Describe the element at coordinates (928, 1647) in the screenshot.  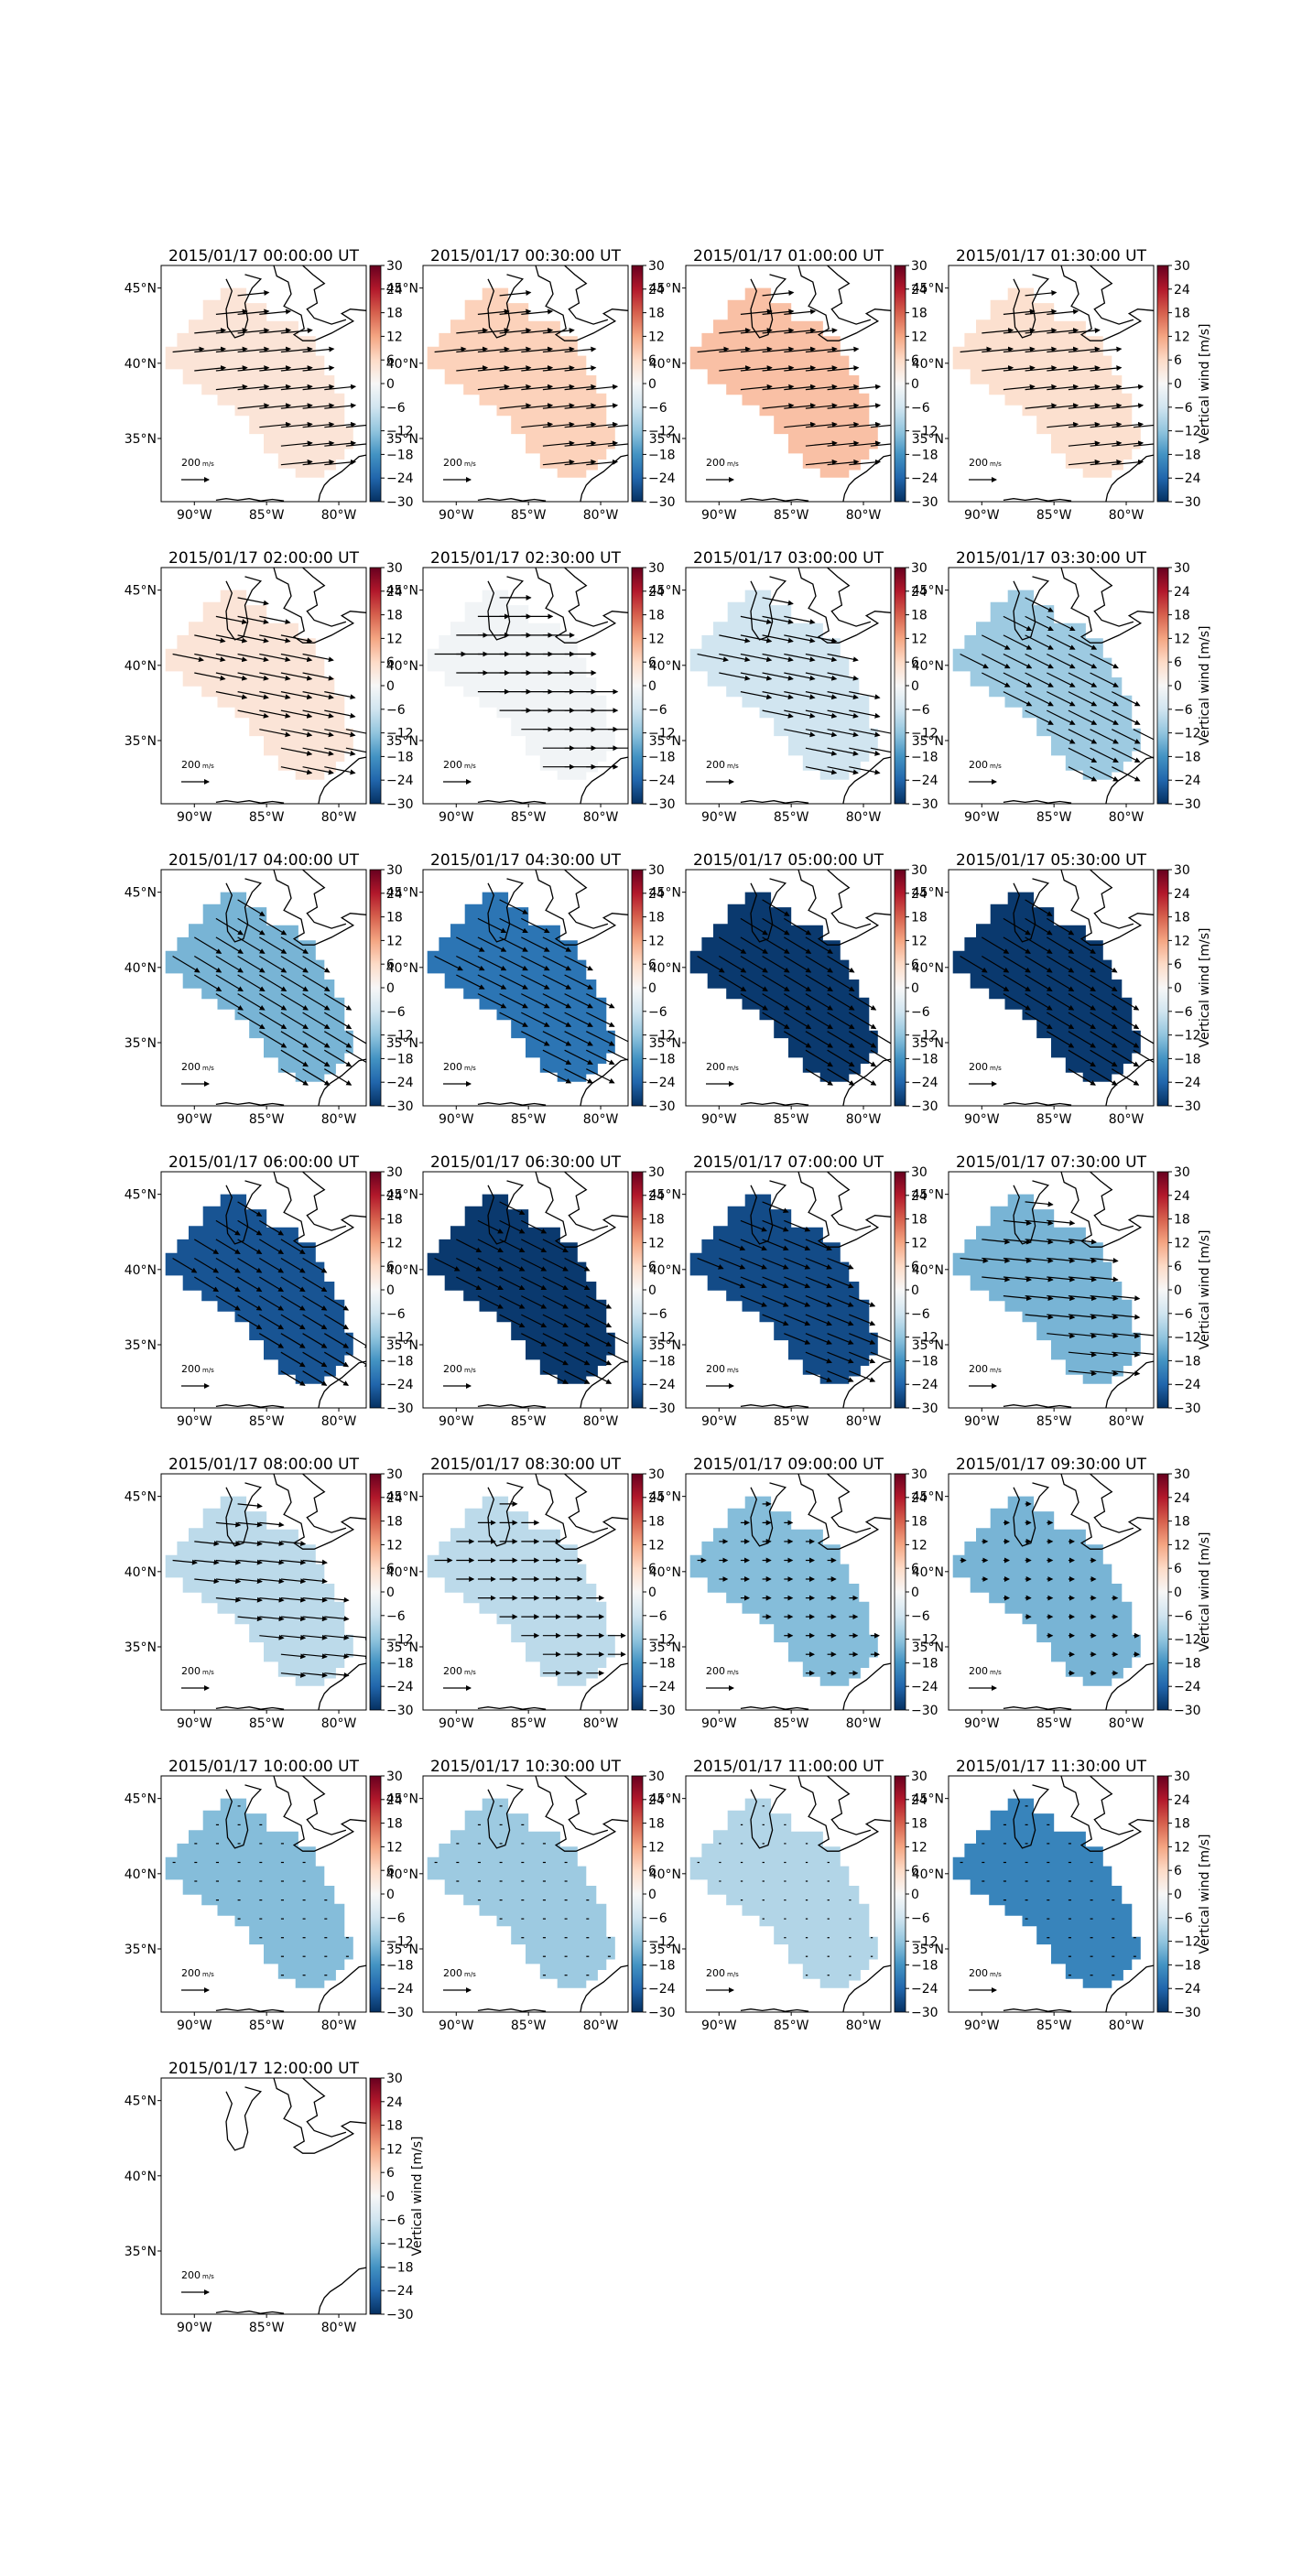
I see `lat-tick-label: 35°N` at that location.